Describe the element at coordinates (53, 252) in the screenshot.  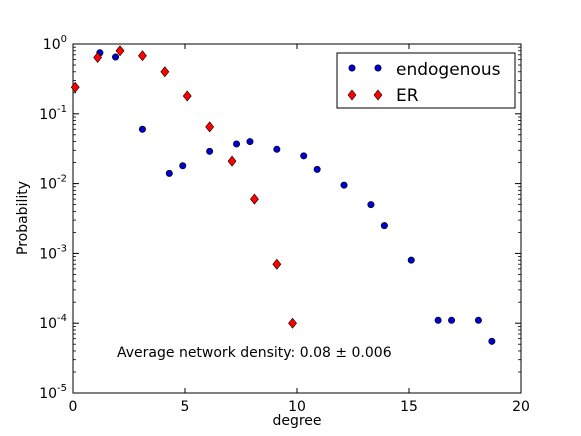
I see `y-tick-label: 10⁻³` at that location.